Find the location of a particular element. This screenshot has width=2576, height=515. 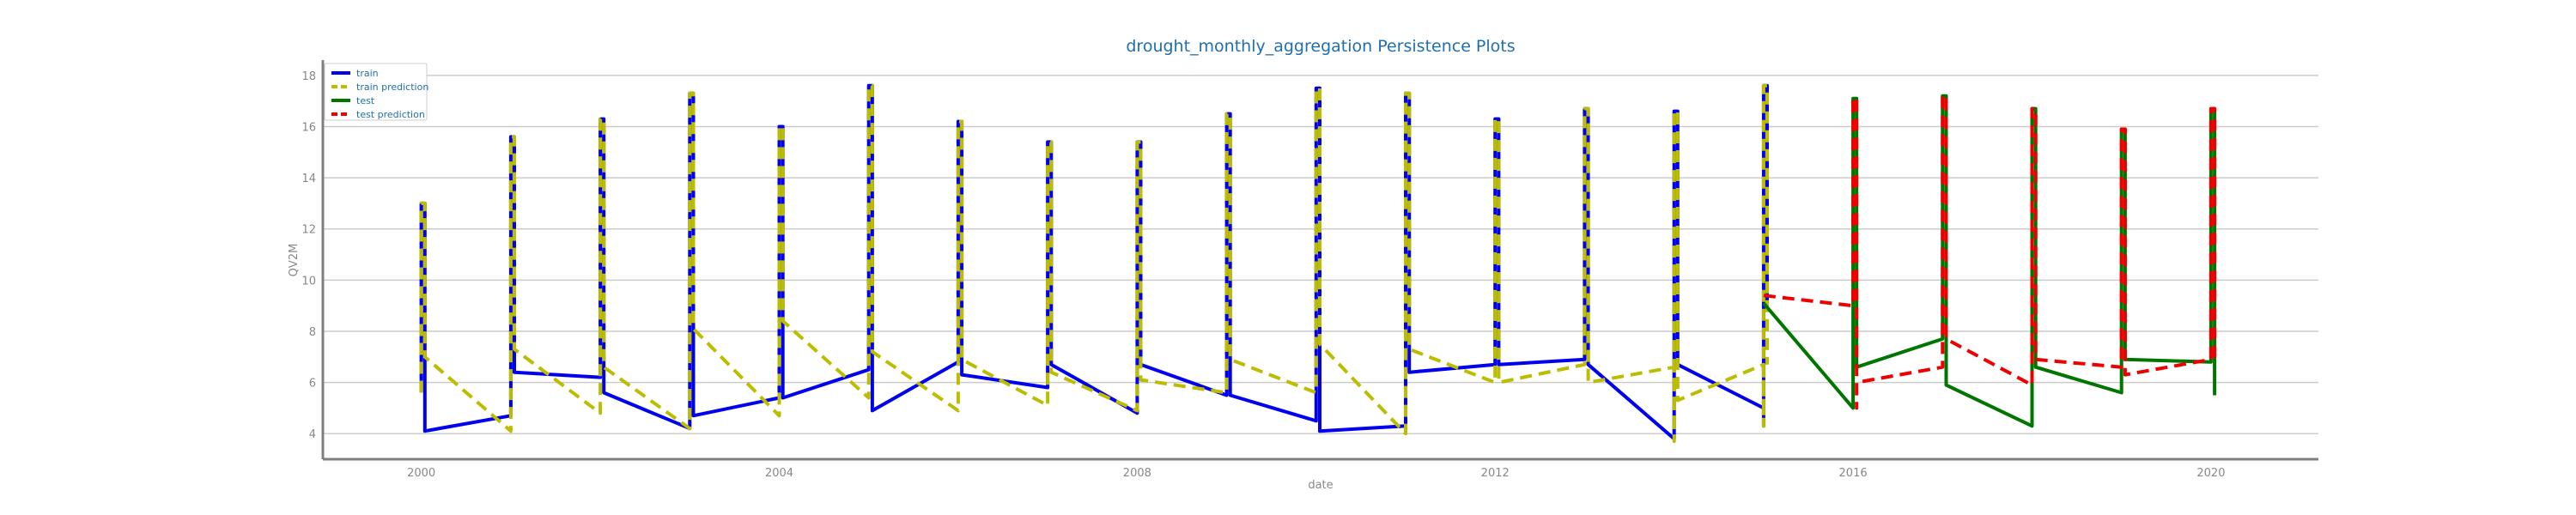

legend-box is located at coordinates (376, 92).